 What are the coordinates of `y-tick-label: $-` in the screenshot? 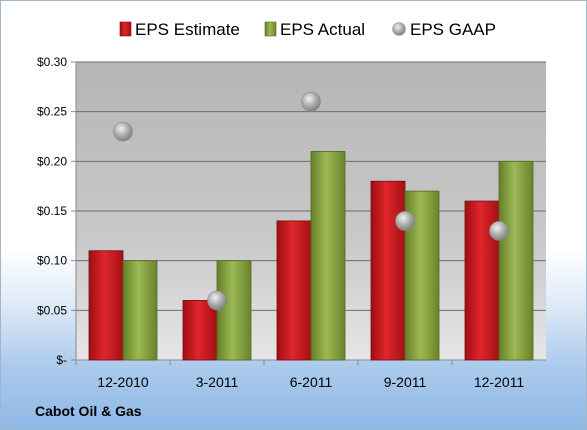 It's located at (61, 360).